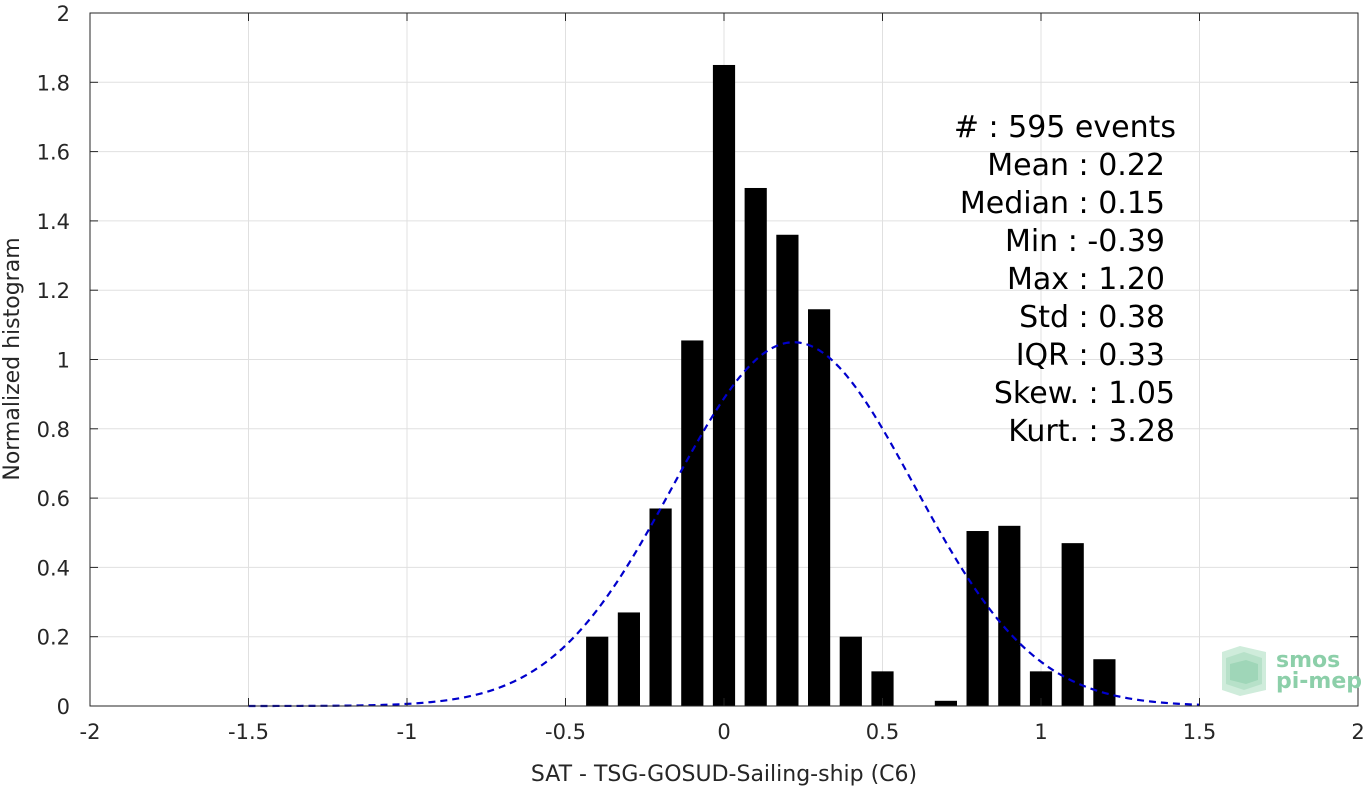  Describe the element at coordinates (882, 732) in the screenshot. I see `x-tick-label: 0.5` at that location.